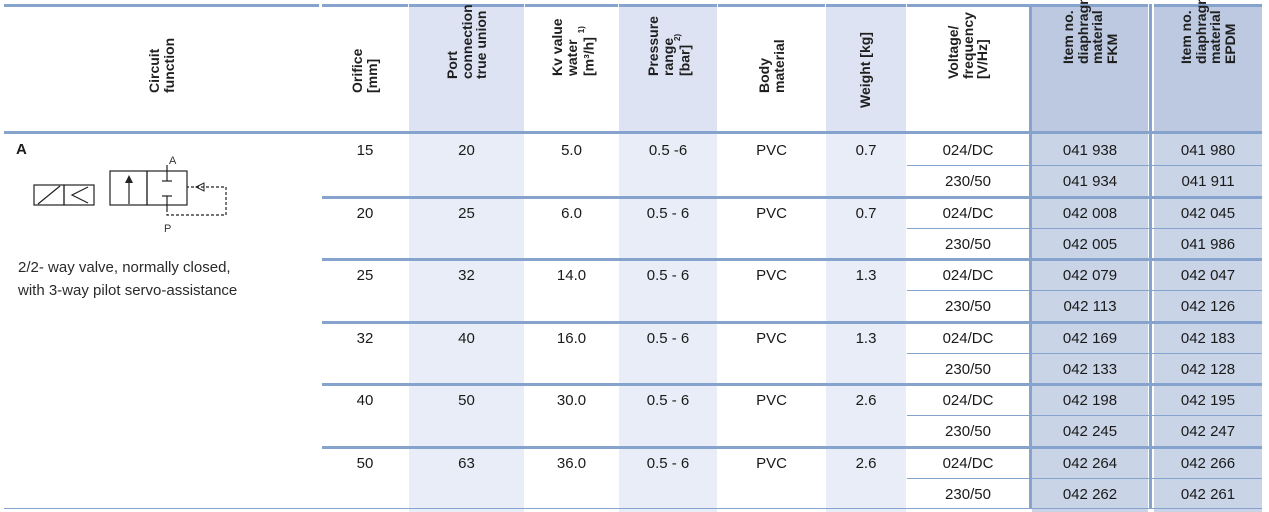 Image resolution: width=1269 pixels, height=512 pixels. Describe the element at coordinates (677, 37) in the screenshot. I see `header-pressure-range-footnote: 2)` at that location.